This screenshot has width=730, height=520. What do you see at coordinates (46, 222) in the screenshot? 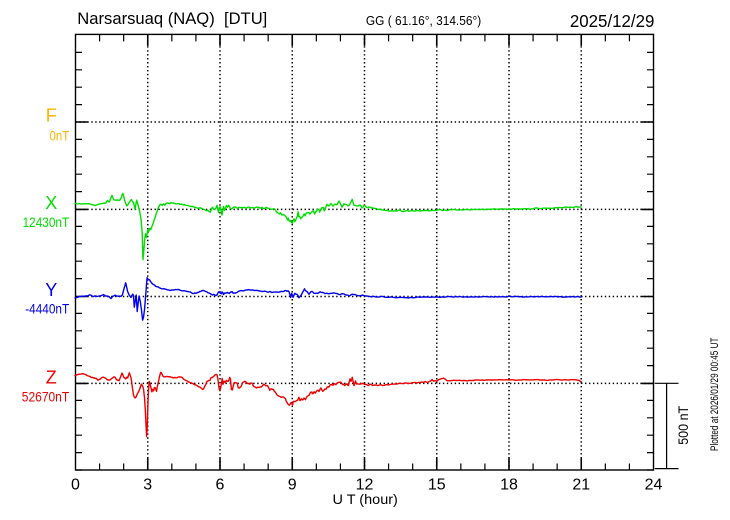
I see `svg-text: 12430nT` at bounding box center [46, 222].